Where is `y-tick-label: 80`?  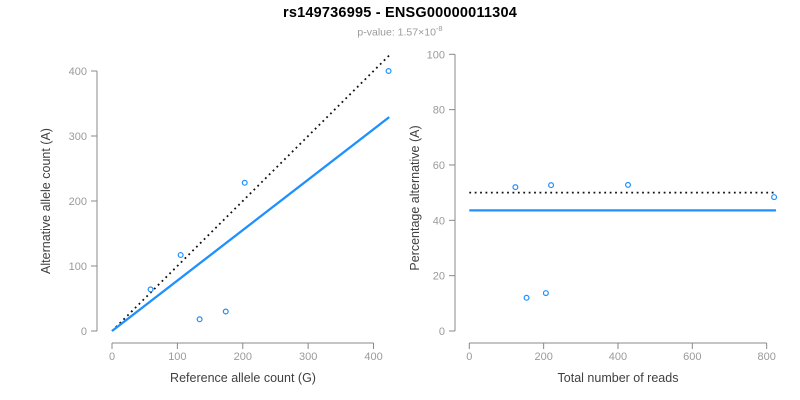
y-tick-label: 80 is located at coordinates (439, 111).